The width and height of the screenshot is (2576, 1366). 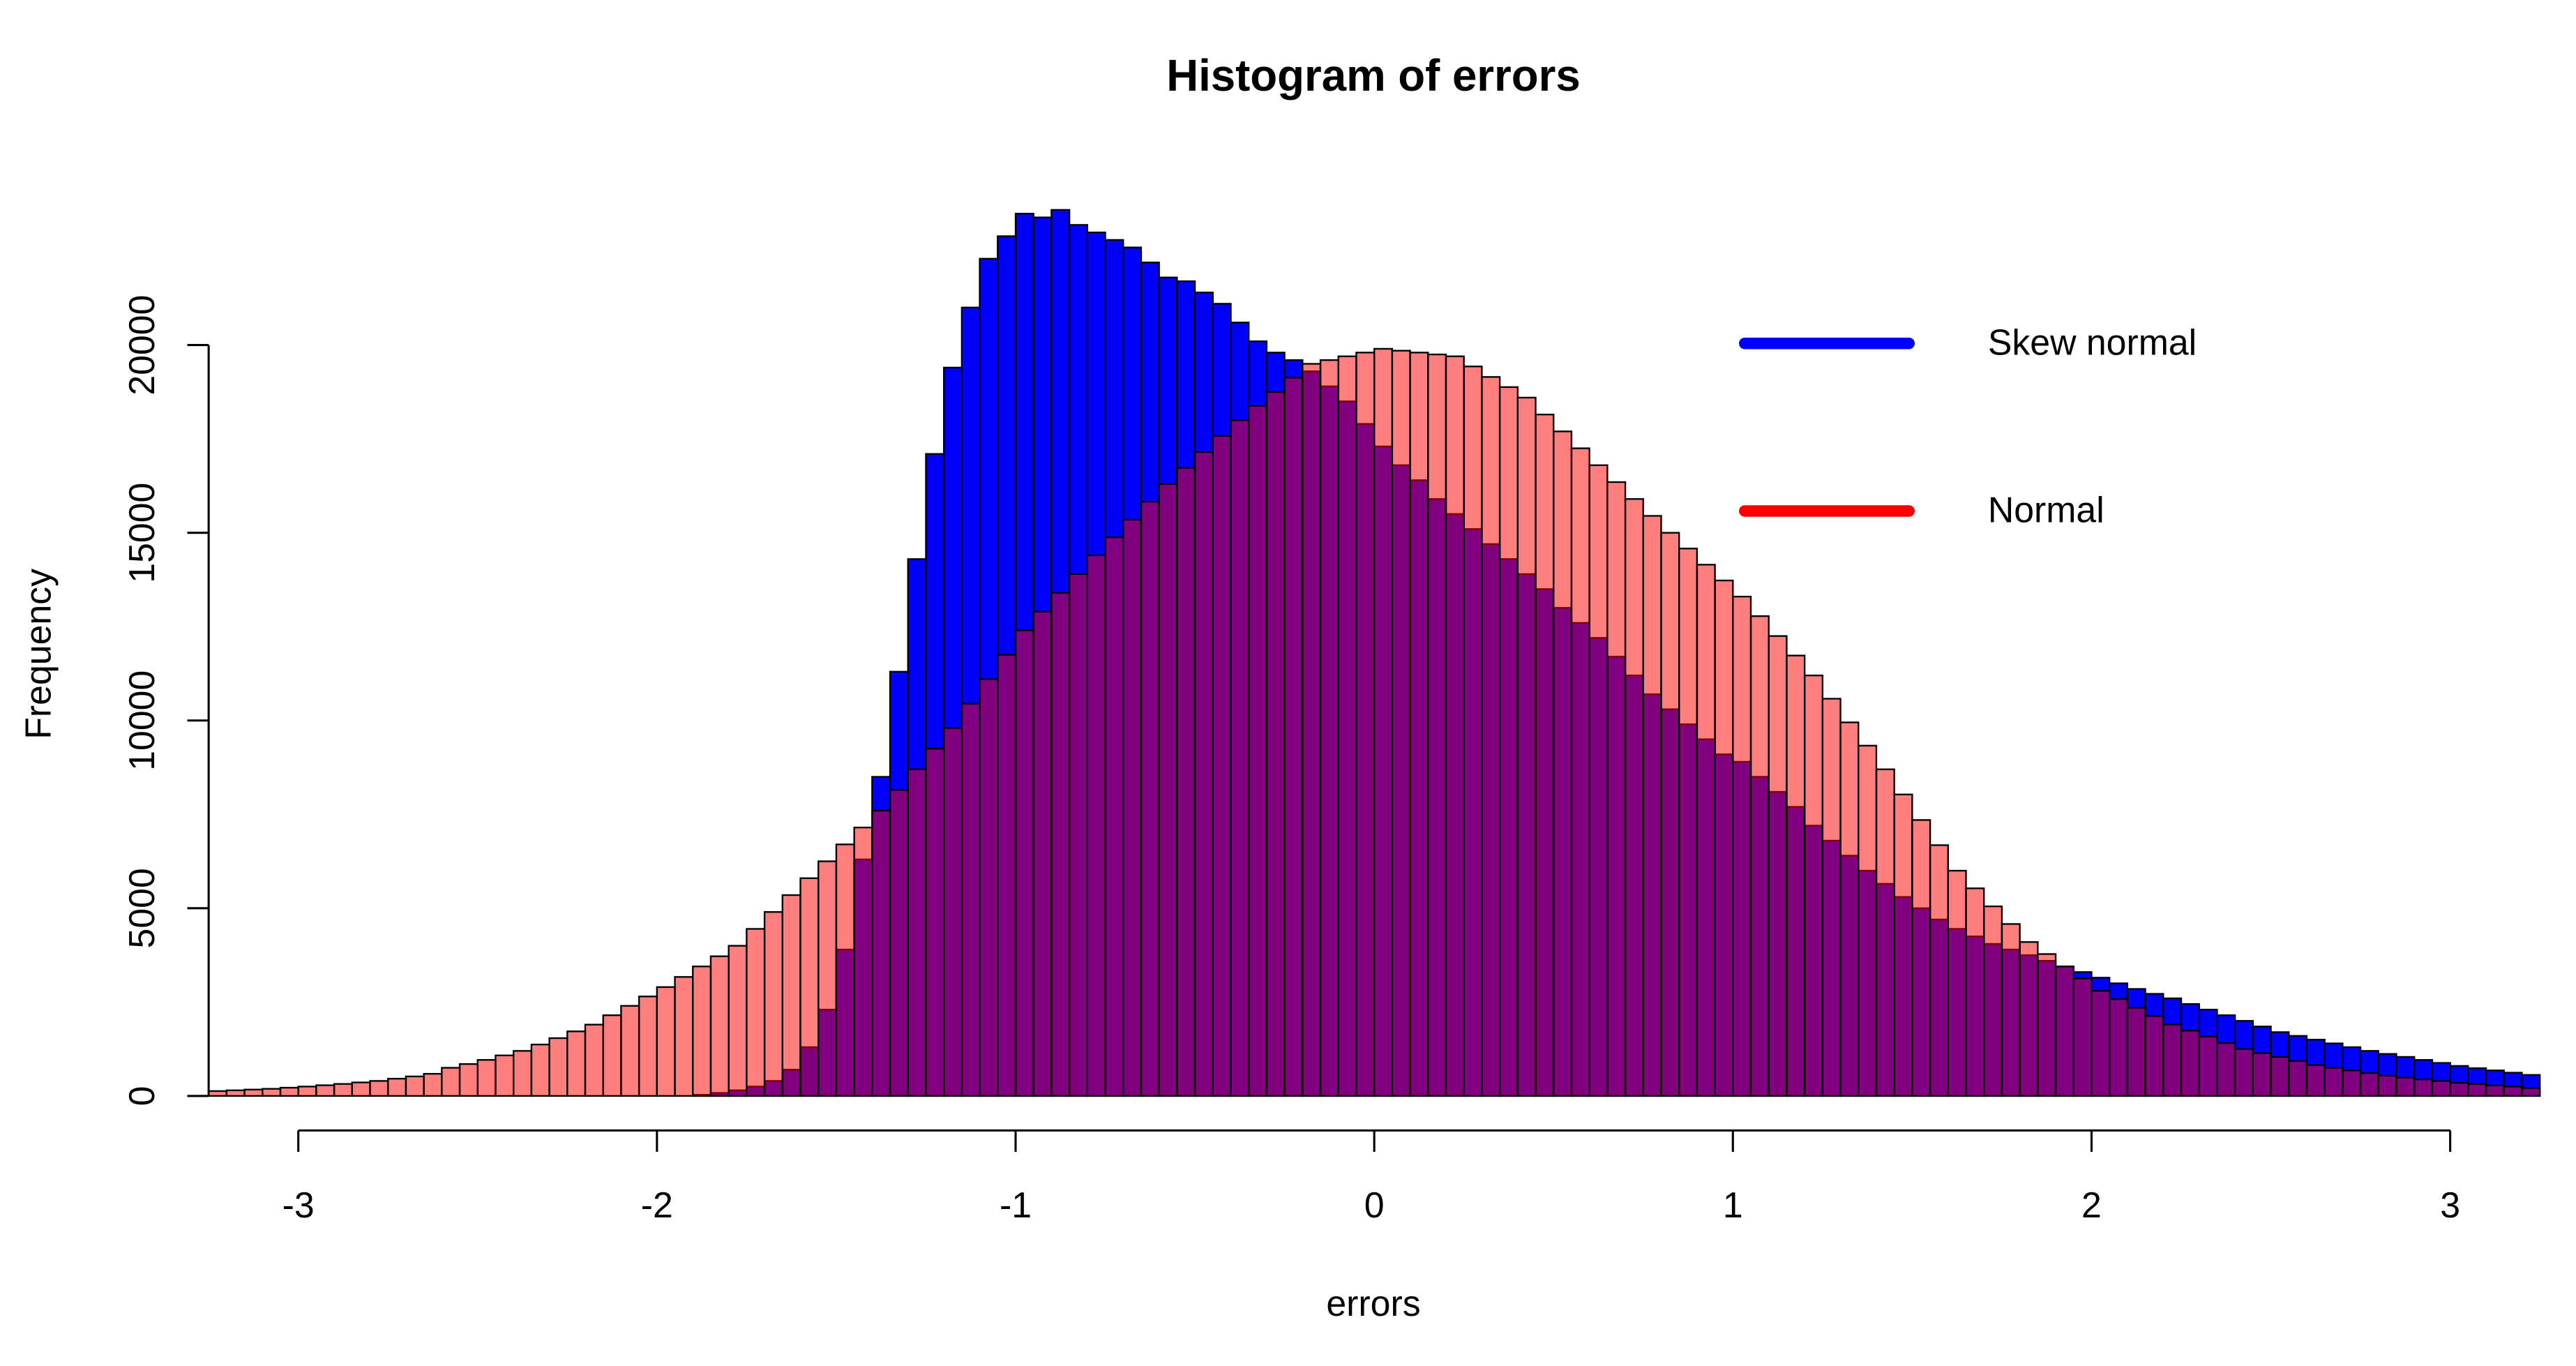 I want to click on y-axis-label: Frequency, so click(x=38, y=654).